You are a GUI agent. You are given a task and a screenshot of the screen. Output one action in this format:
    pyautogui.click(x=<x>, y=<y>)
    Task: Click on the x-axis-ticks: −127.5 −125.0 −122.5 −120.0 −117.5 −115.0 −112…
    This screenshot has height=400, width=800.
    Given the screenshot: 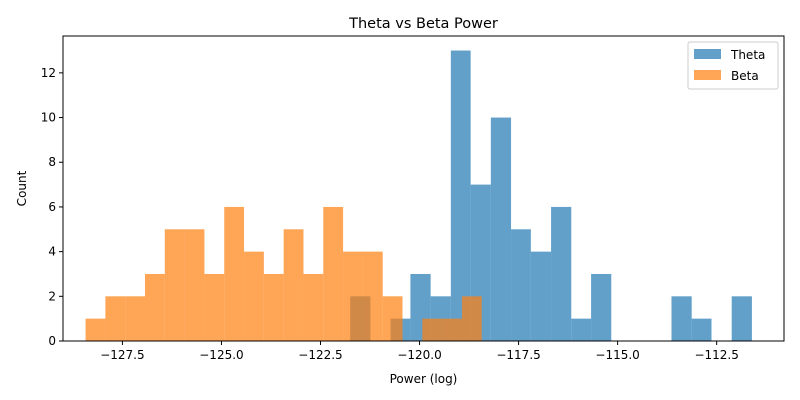 What is the action you would take?
    pyautogui.click(x=419, y=351)
    